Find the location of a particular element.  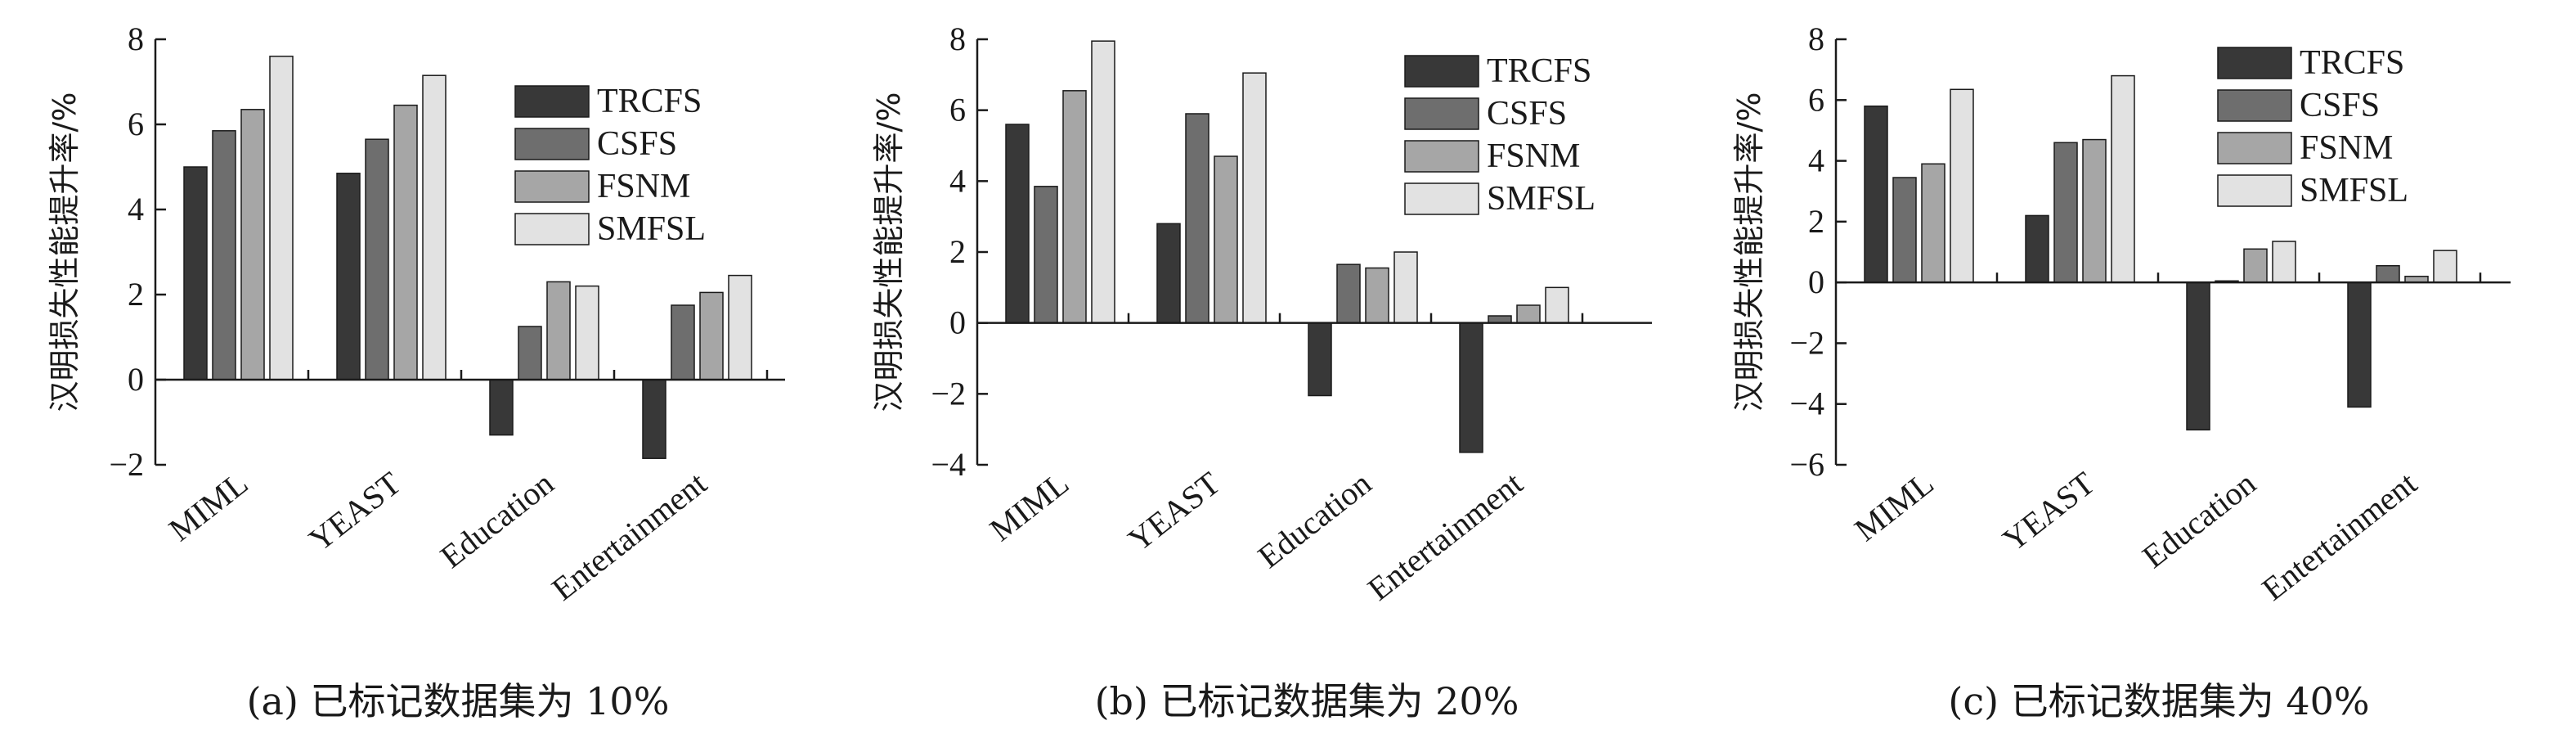

panel-caption: (a) 已标记数据集为 10% is located at coordinates (459, 701).